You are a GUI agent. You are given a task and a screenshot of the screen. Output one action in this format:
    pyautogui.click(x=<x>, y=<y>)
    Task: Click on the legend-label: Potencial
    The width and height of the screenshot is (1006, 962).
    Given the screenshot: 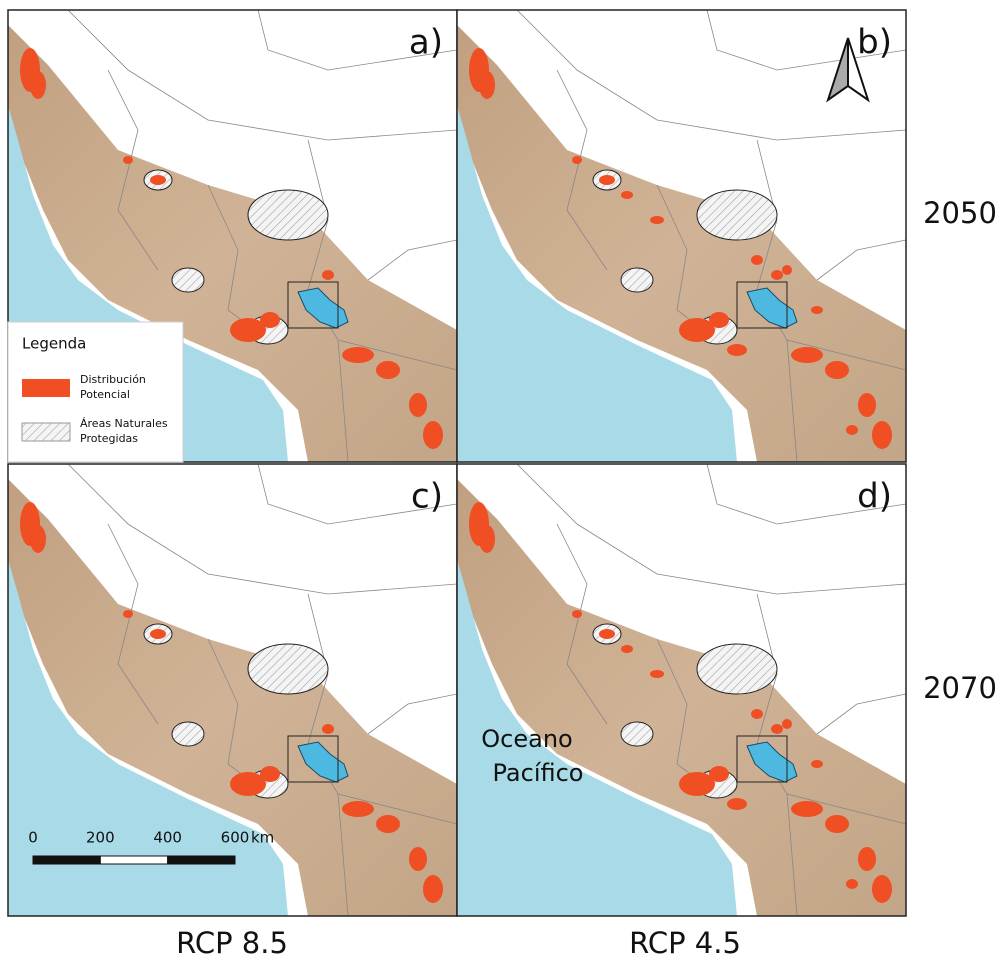 What is the action you would take?
    pyautogui.click(x=105, y=394)
    